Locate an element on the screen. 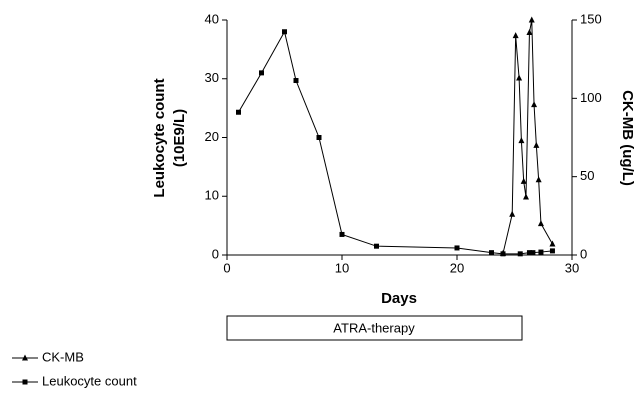 This screenshot has height=394, width=639. y-axis-label: Leukocyte count is located at coordinates (159, 137).